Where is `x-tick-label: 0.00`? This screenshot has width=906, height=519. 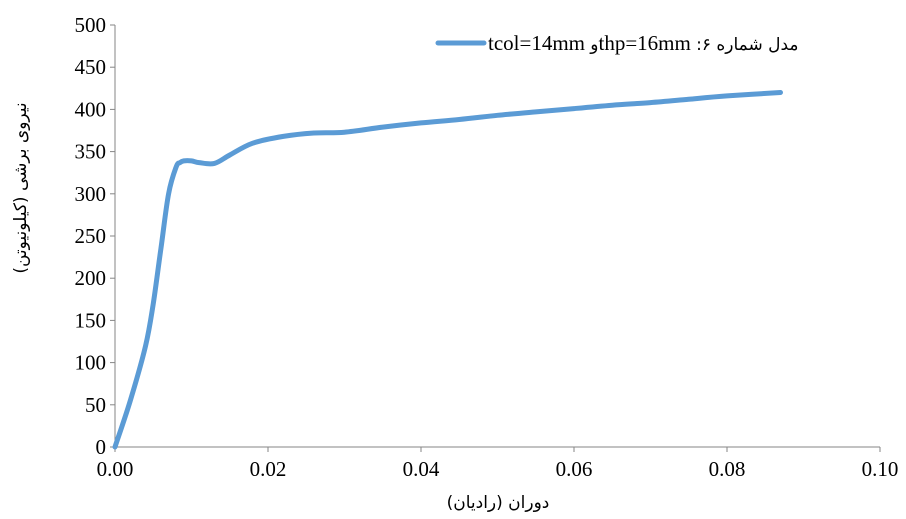
x-tick-label: 0.00 is located at coordinates (115, 469).